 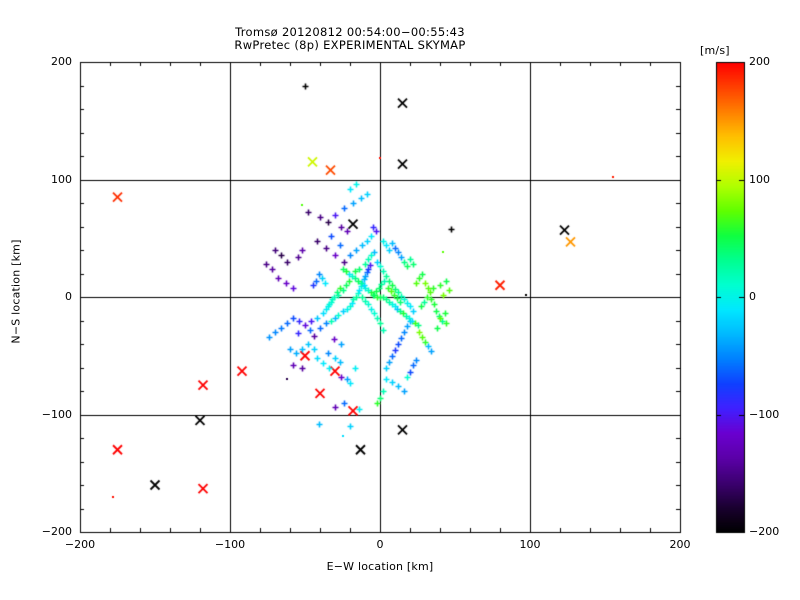 I want to click on x-axis-label: E−W location [km], so click(x=380, y=566).